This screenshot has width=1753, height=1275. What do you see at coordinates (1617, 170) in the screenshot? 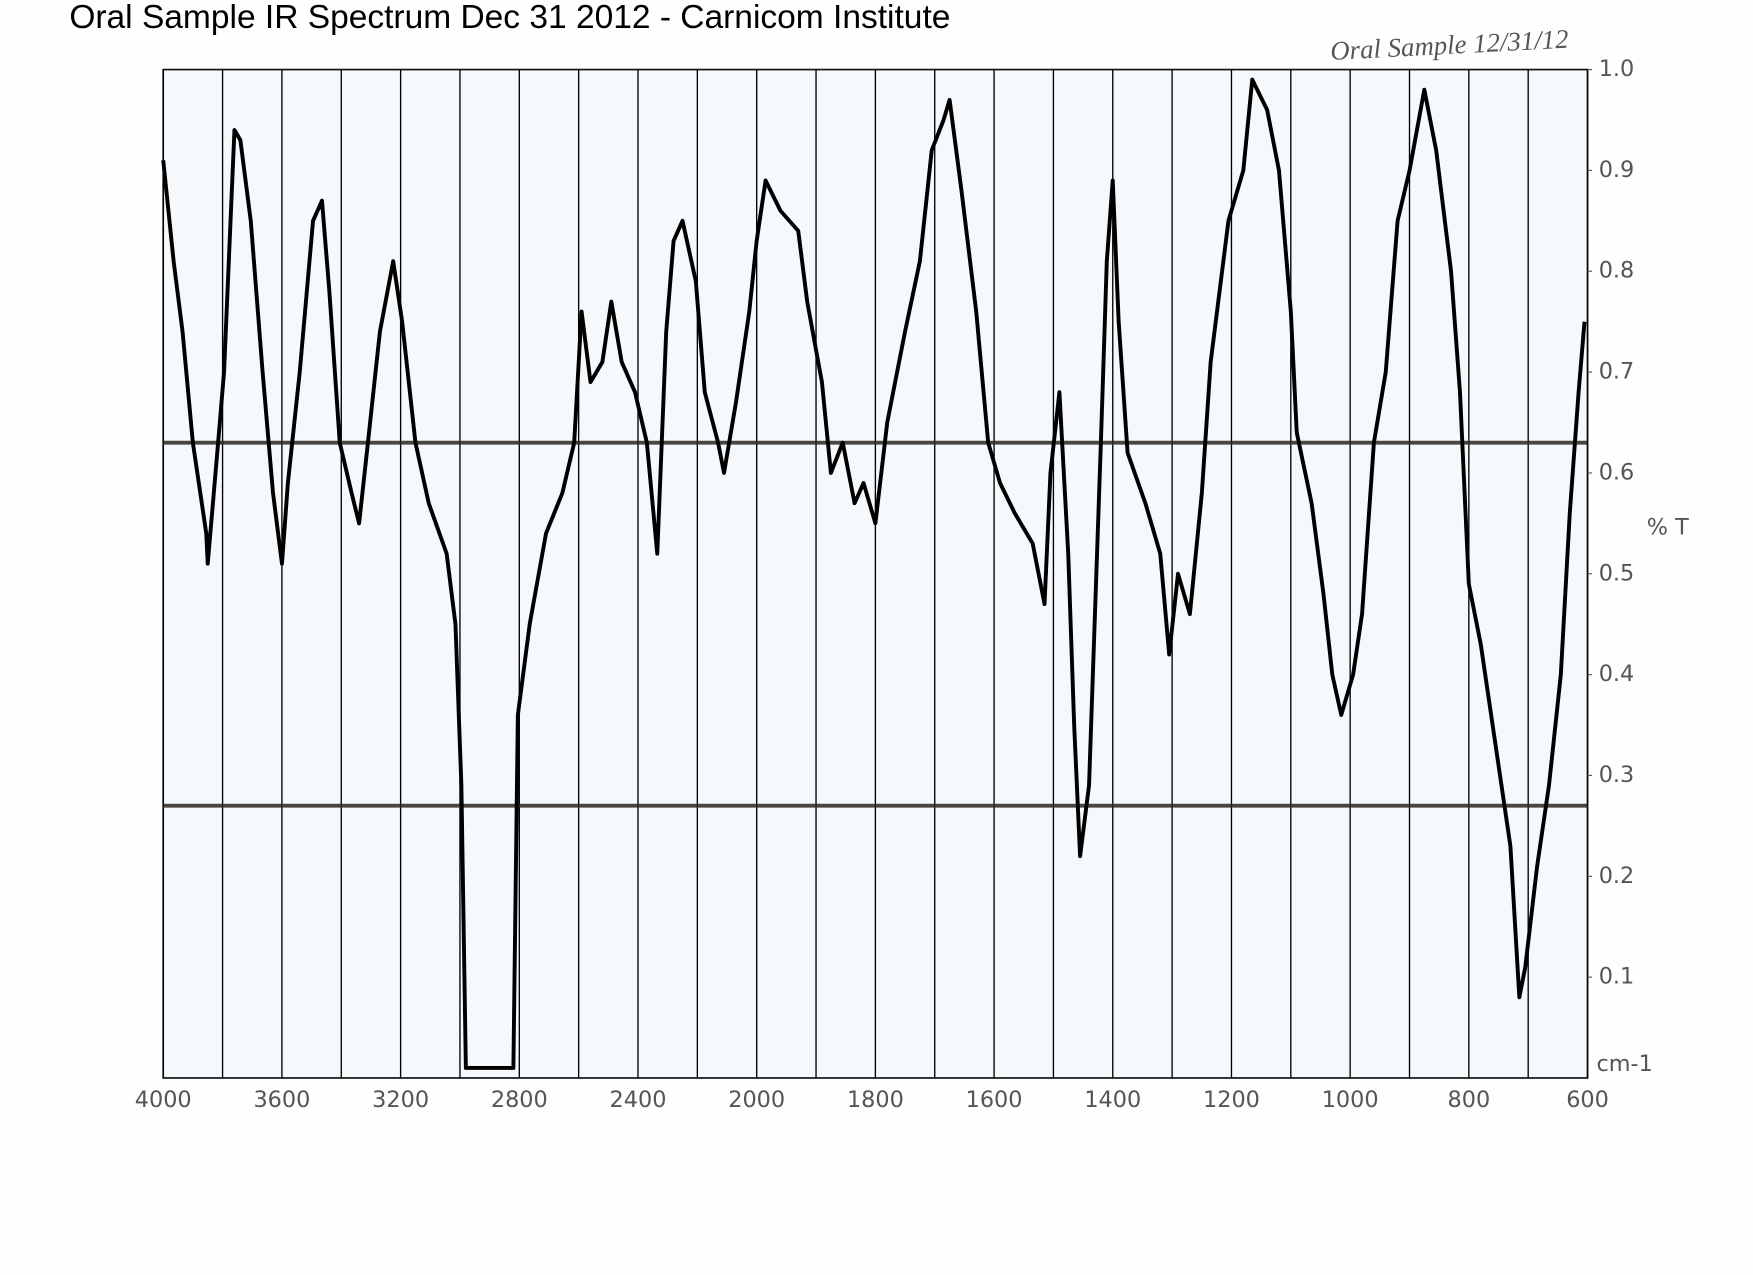
I see `y-tick-label: 0.9` at bounding box center [1617, 170].